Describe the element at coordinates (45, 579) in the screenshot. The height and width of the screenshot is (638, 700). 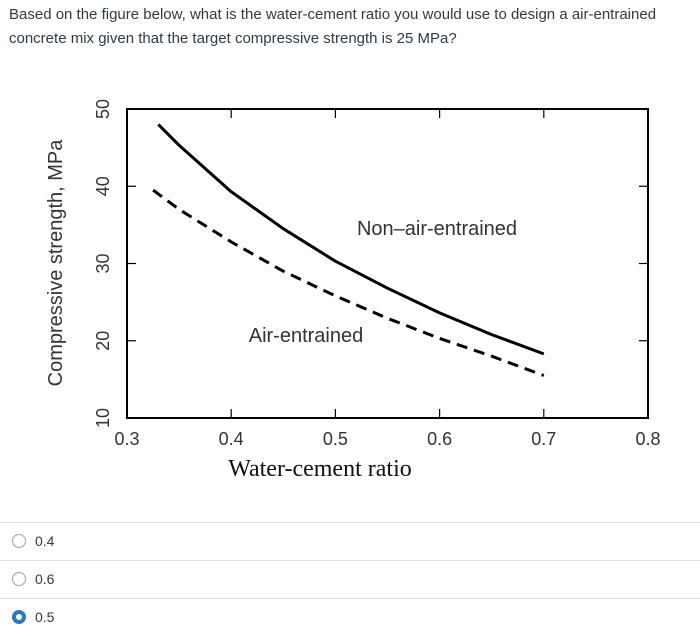
I see `answer-label: 0.6` at that location.